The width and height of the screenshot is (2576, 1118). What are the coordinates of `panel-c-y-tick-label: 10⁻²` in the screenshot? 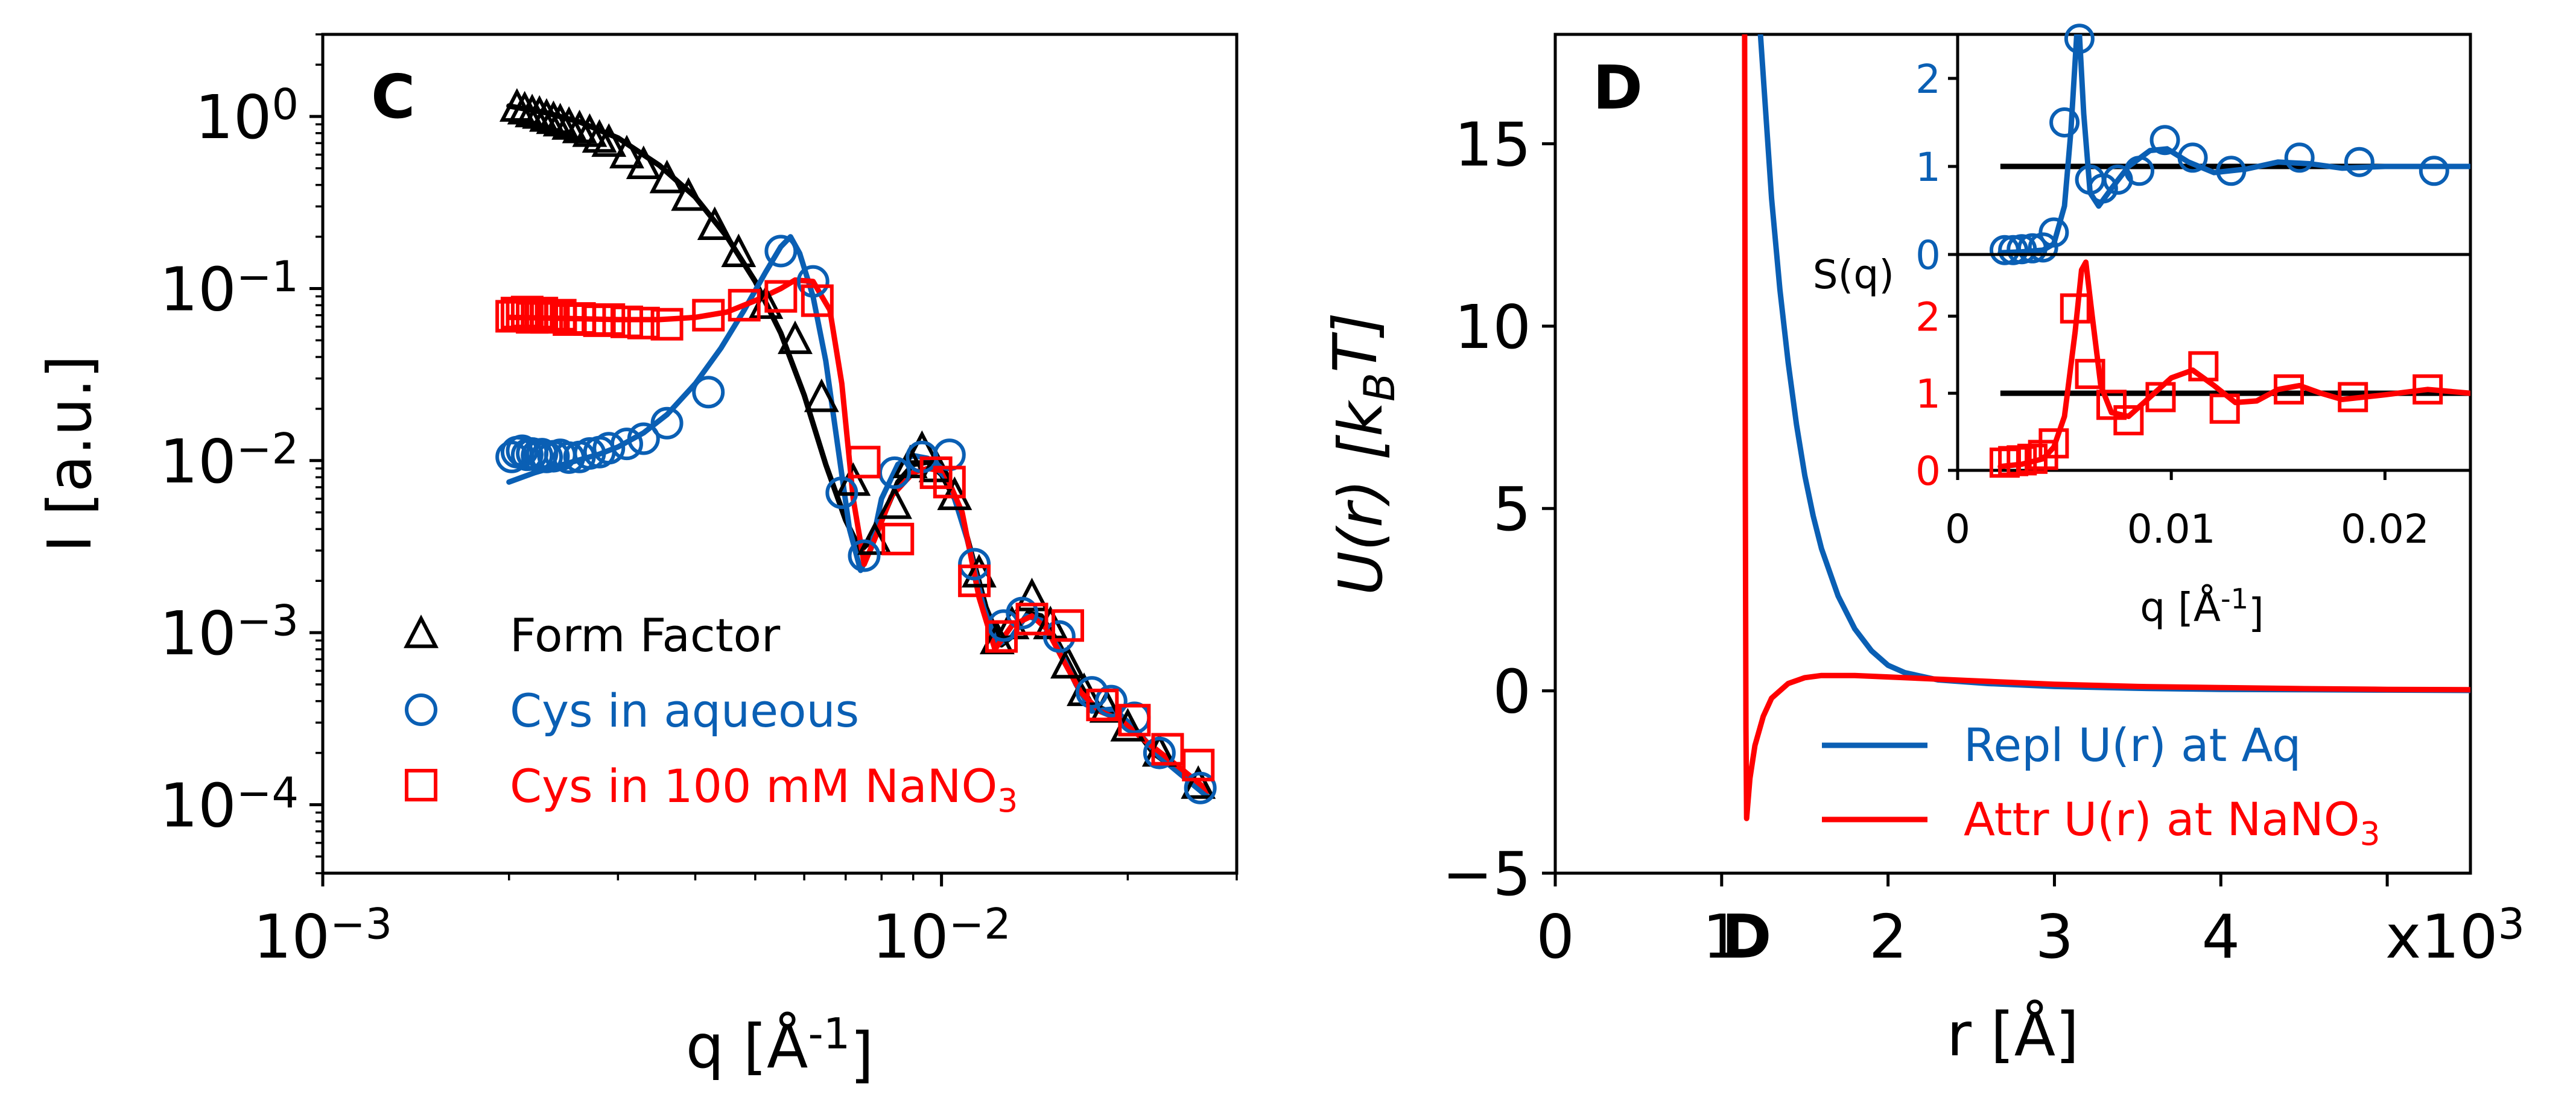 It's located at (229, 460).